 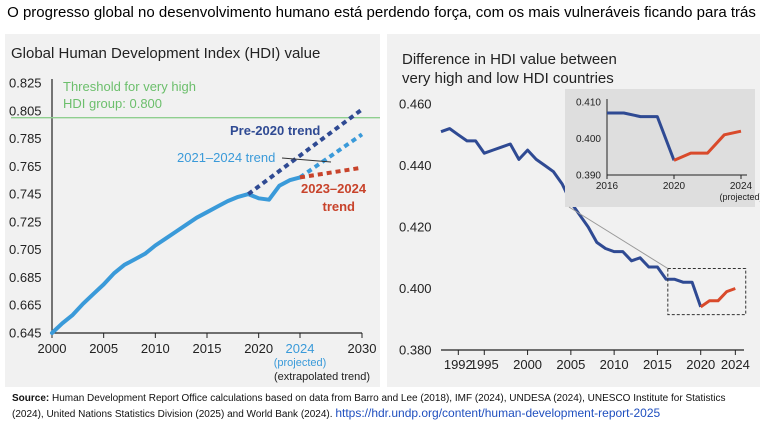 What do you see at coordinates (25, 83) in the screenshot?
I see `y-tick-label: 0.825` at bounding box center [25, 83].